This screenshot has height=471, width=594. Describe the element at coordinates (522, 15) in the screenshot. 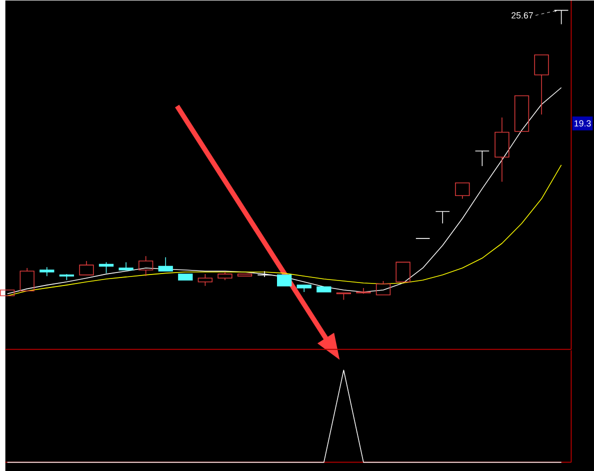

I see `annotation: 25.67` at that location.